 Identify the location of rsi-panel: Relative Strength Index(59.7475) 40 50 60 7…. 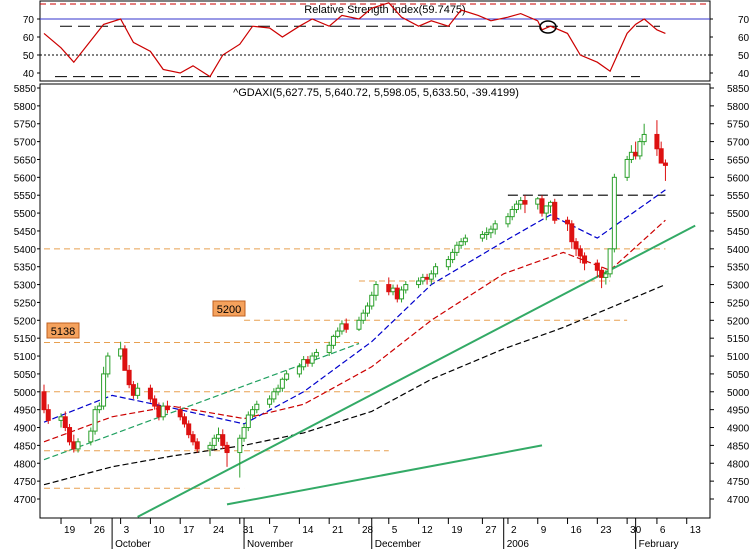
(386, 41).